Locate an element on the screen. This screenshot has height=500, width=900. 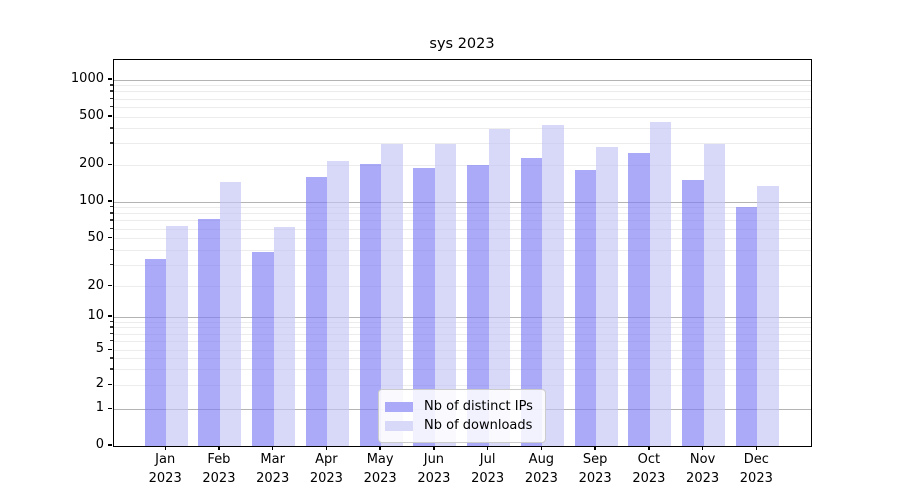
bar-downloads-jan is located at coordinates (177, 336).